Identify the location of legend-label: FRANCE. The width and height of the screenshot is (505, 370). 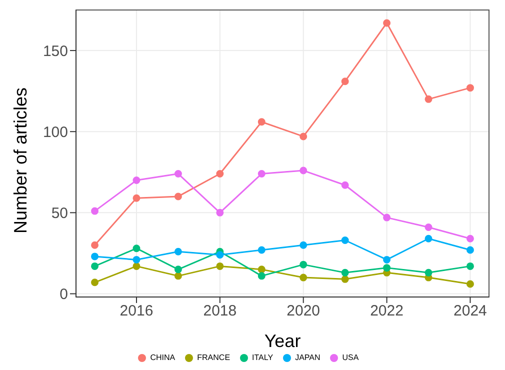
(213, 357).